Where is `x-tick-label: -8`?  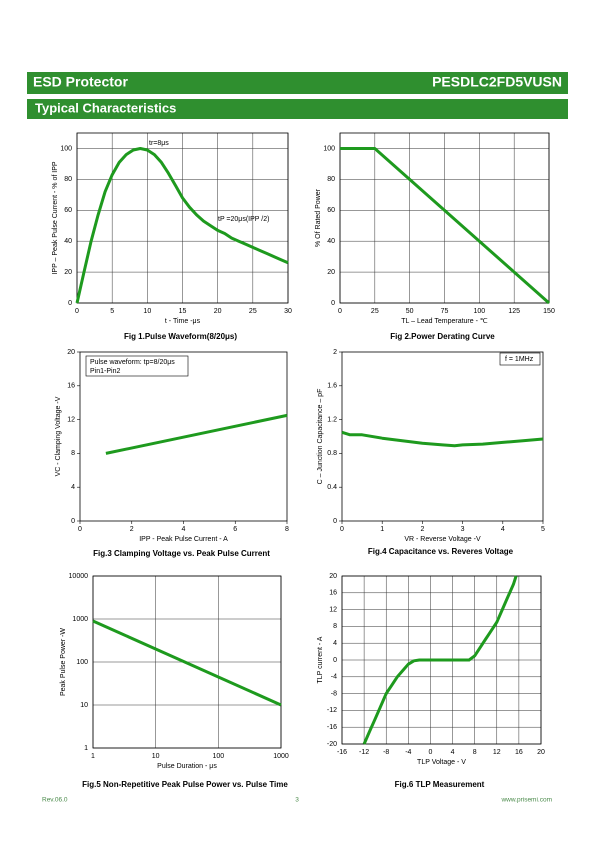 x-tick-label: -8 is located at coordinates (386, 752).